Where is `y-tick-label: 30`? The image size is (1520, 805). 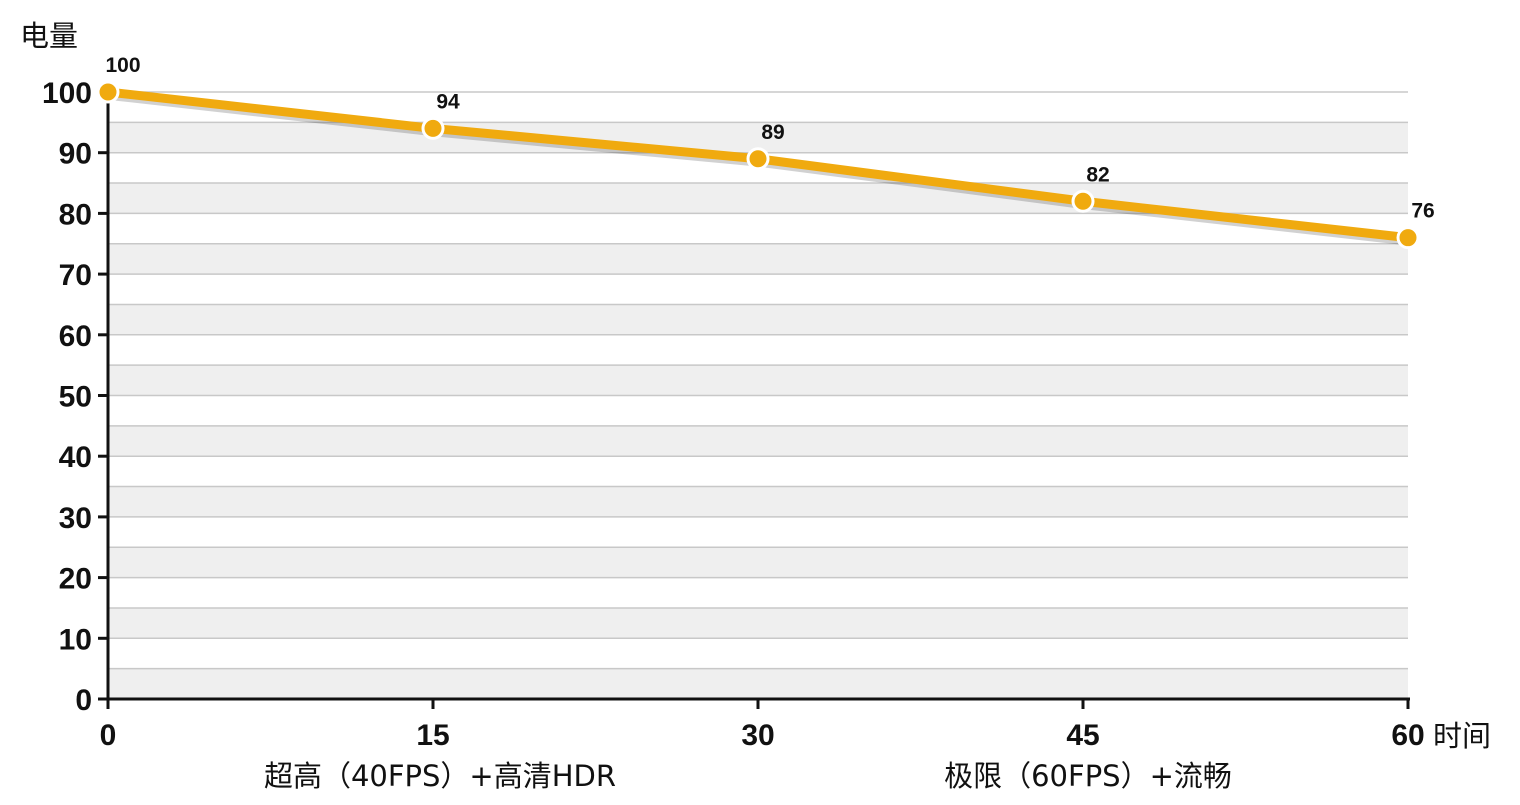 y-tick-label: 30 is located at coordinates (75, 518).